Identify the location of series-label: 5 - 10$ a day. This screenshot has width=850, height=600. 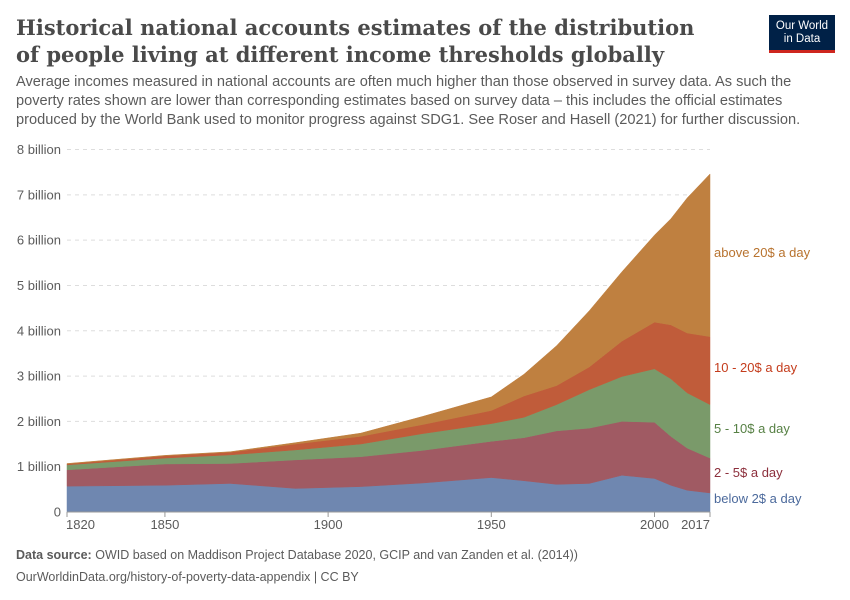
(752, 428).